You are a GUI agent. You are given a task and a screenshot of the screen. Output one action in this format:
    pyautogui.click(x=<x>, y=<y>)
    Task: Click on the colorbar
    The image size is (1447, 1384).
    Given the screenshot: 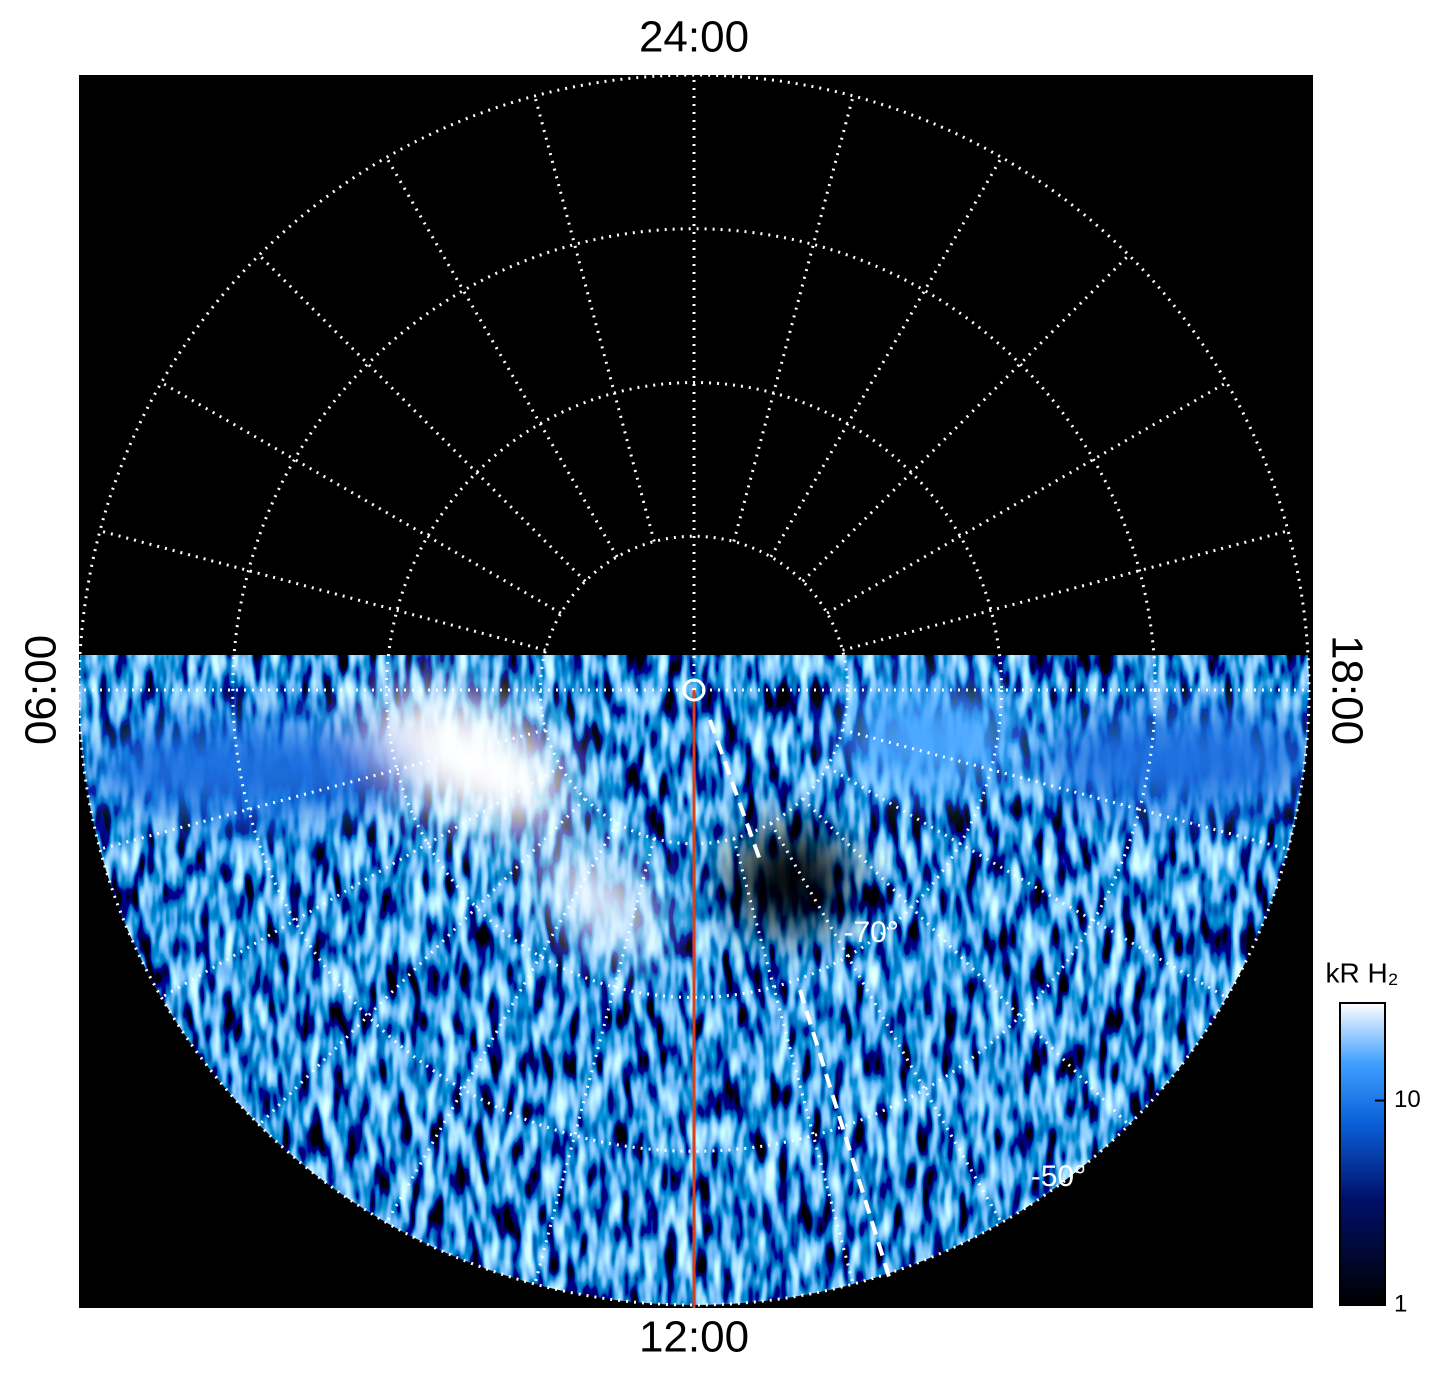 What is the action you would take?
    pyautogui.click(x=1362, y=1154)
    